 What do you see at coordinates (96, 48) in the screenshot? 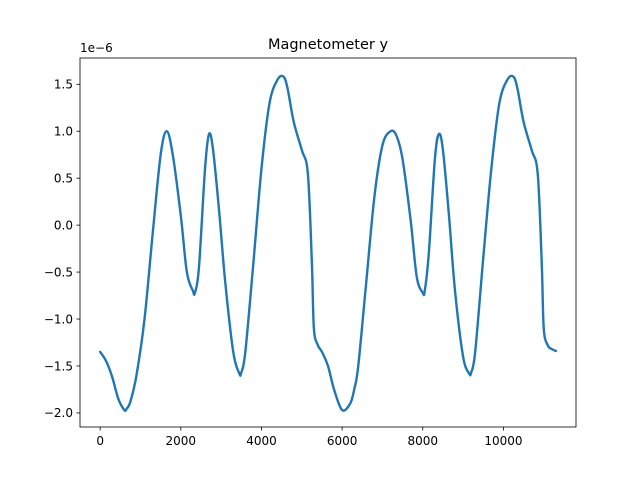
I see `y-offset-label: 1e−6` at bounding box center [96, 48].